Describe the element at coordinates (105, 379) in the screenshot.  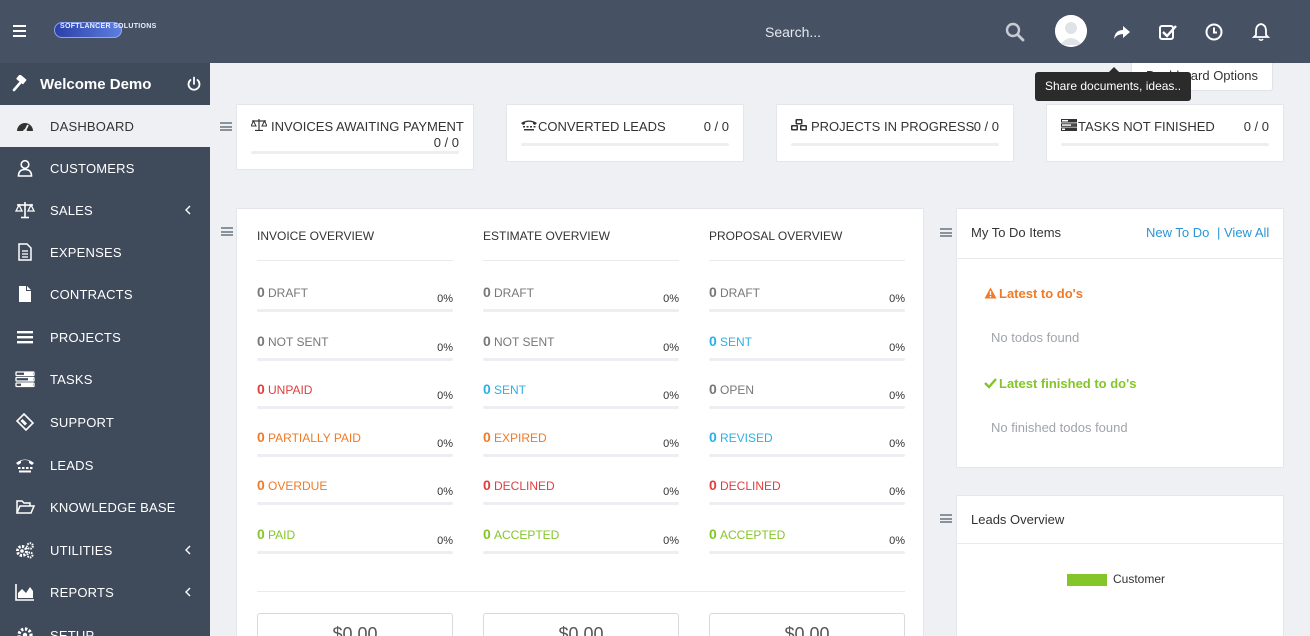
I see `sidebar-item-tasks: TASKS` at that location.